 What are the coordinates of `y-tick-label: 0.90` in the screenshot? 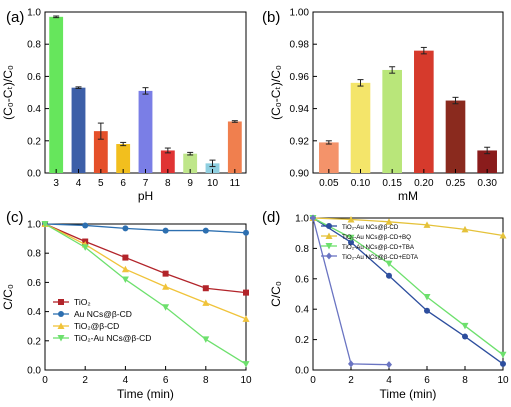 It's located at (300, 174).